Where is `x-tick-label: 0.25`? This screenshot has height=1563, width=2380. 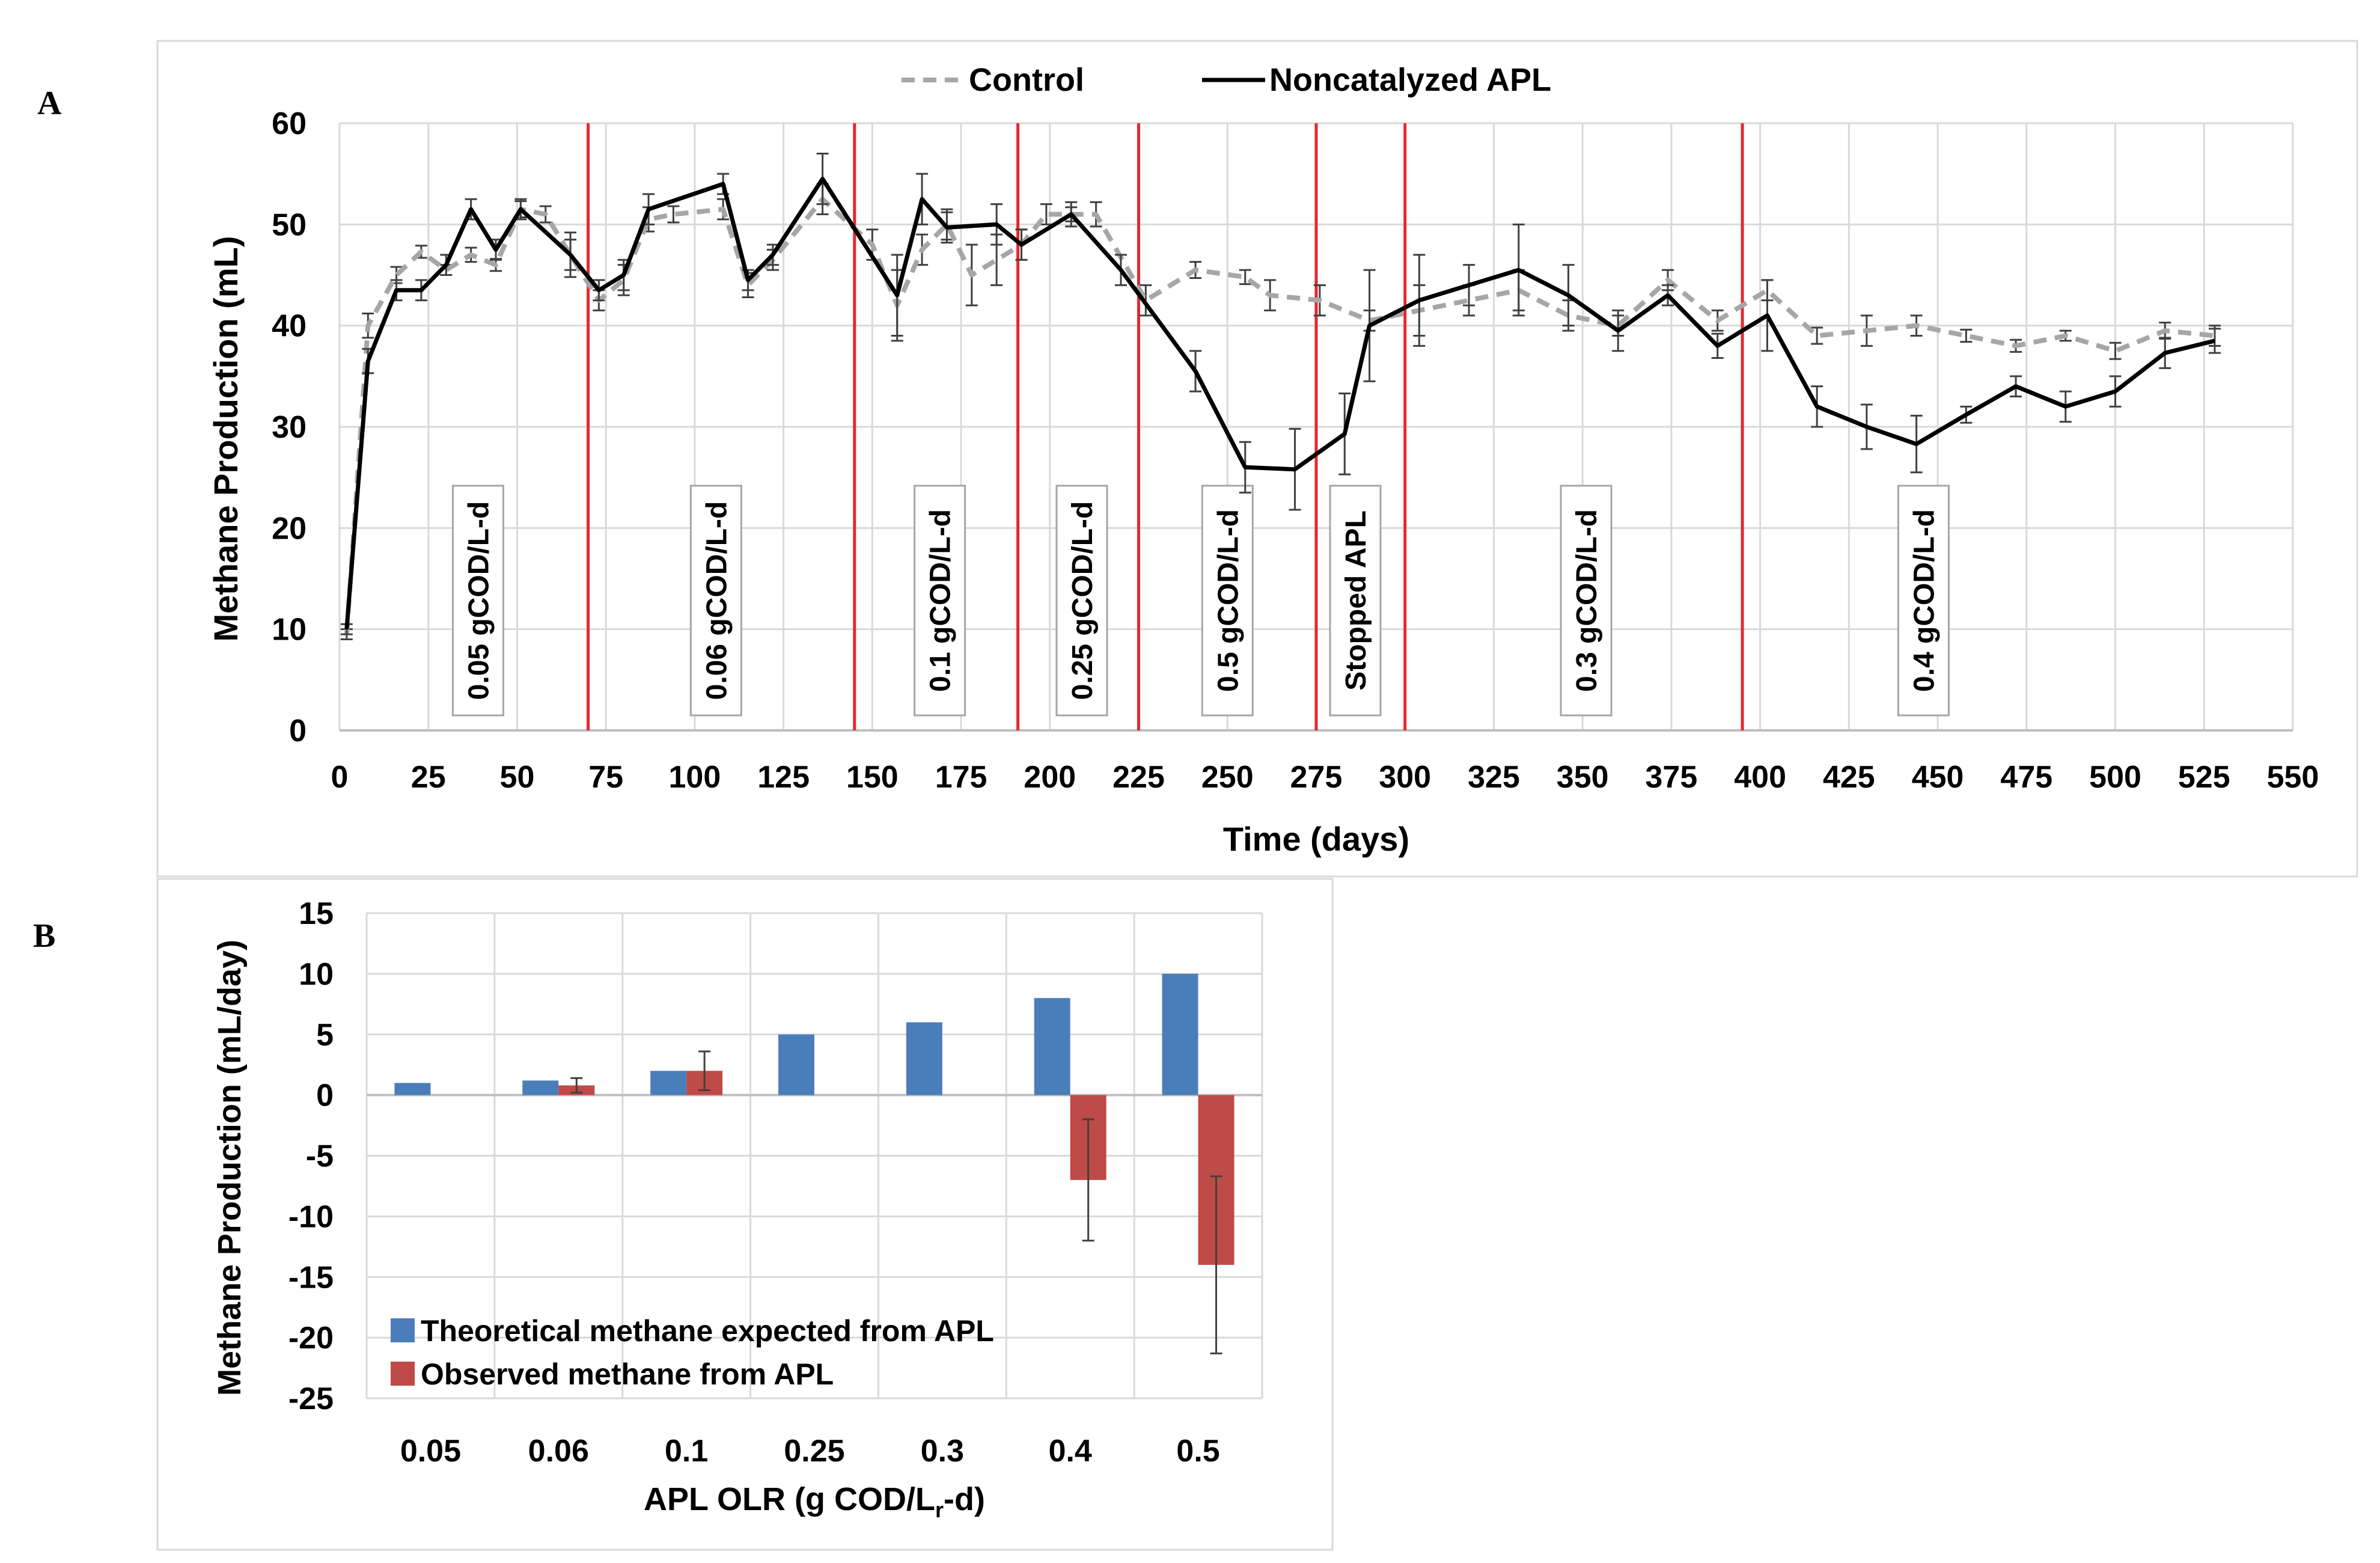
x-tick-label: 0.25 is located at coordinates (814, 1451).